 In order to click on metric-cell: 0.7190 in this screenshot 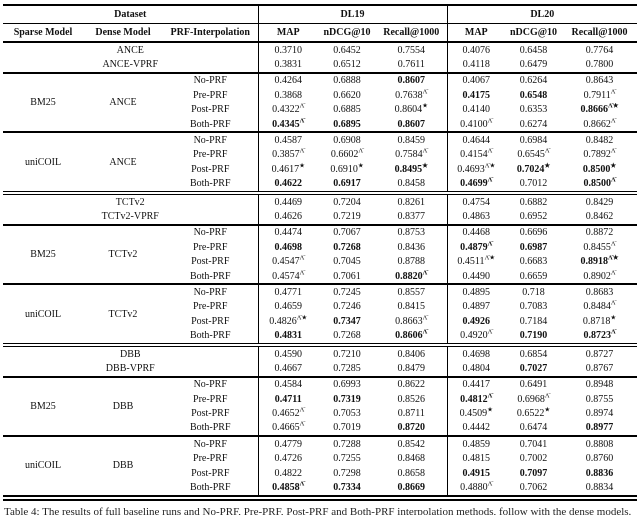, I will do `click(533, 336)`.